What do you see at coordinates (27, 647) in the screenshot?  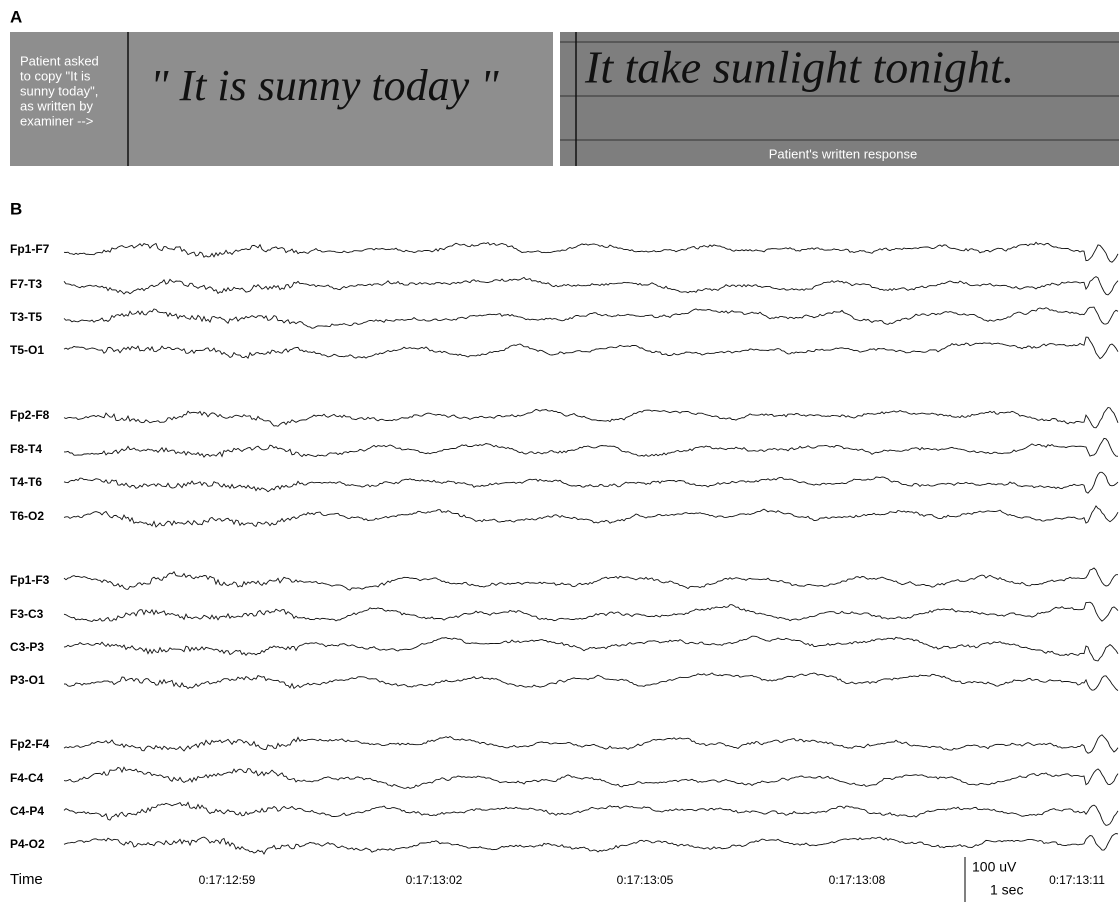 I see `channel-label: C3-P3` at bounding box center [27, 647].